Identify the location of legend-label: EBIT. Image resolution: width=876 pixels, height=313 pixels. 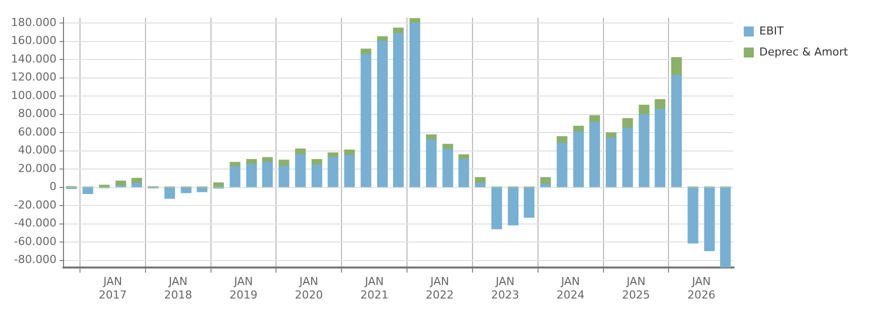
(771, 31).